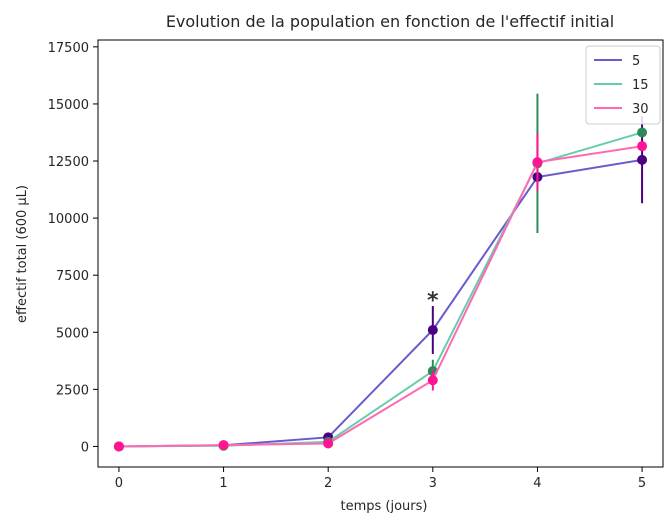 Image resolution: width=666 pixels, height=516 pixels. I want to click on annotation-layer: *, so click(433, 300).